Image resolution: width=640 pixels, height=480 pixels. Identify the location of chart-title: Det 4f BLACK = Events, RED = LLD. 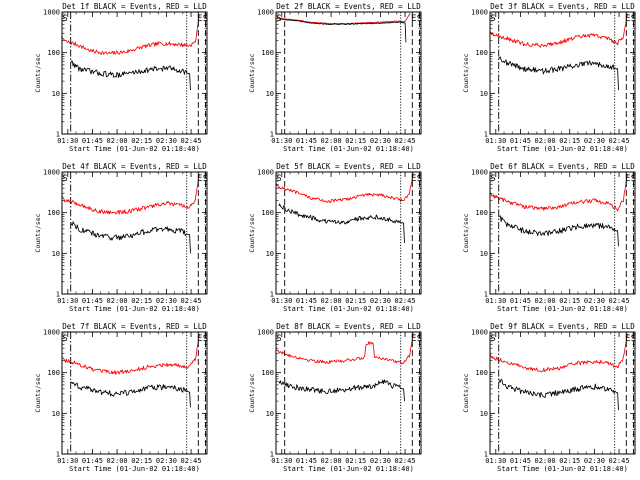
(134, 166).